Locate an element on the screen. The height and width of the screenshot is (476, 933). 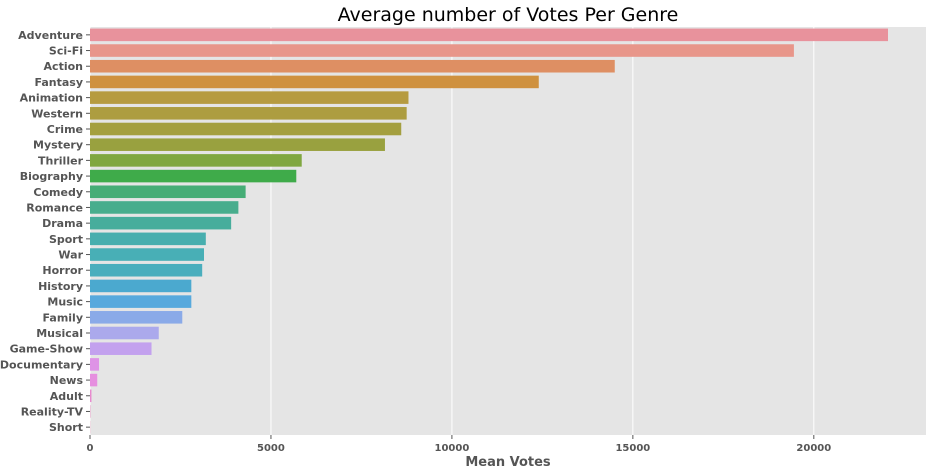
bar-western is located at coordinates (248, 113).